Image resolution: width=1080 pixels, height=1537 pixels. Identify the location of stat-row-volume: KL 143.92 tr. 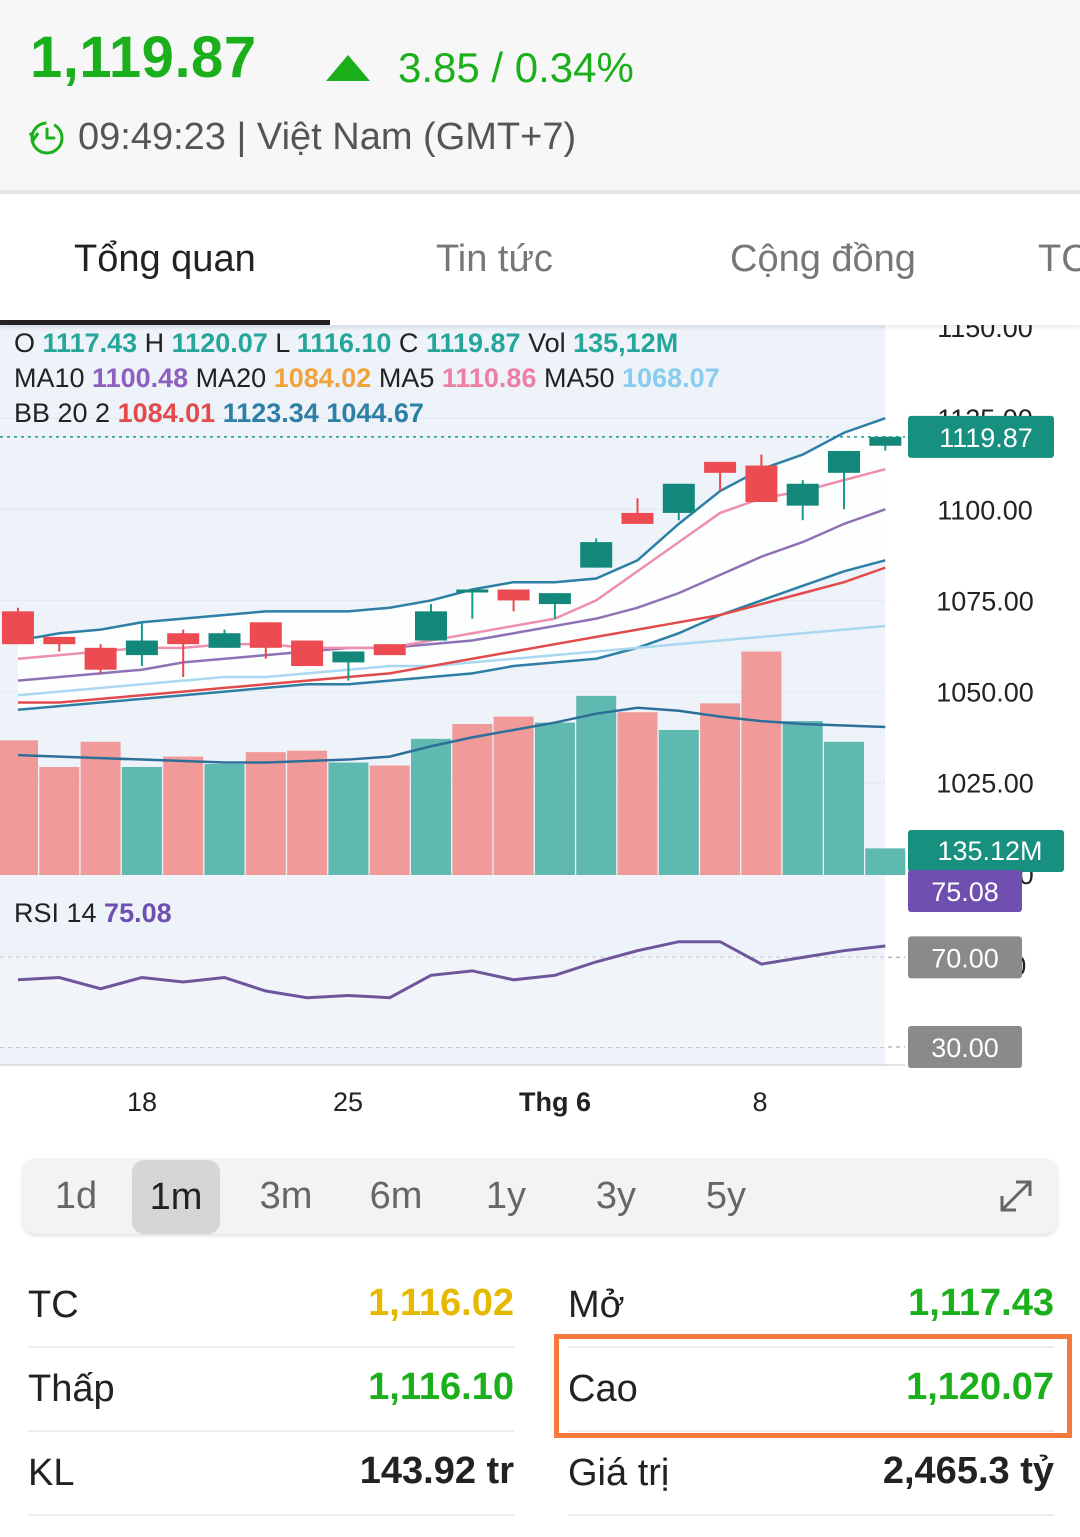
(271, 1473).